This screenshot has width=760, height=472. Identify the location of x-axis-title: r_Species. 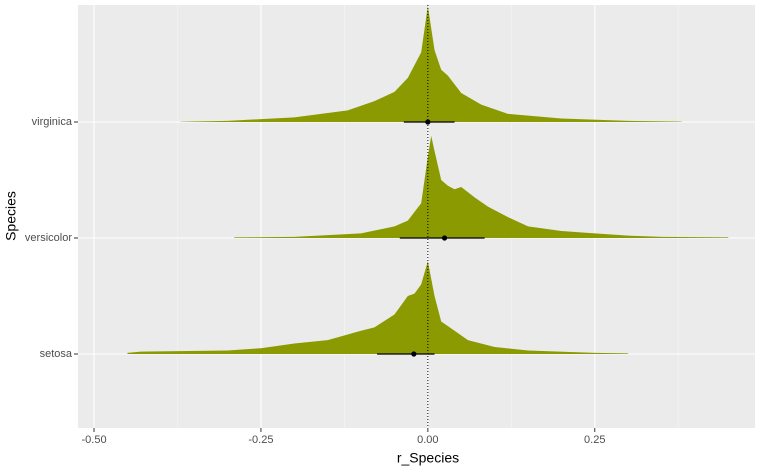
(428, 458).